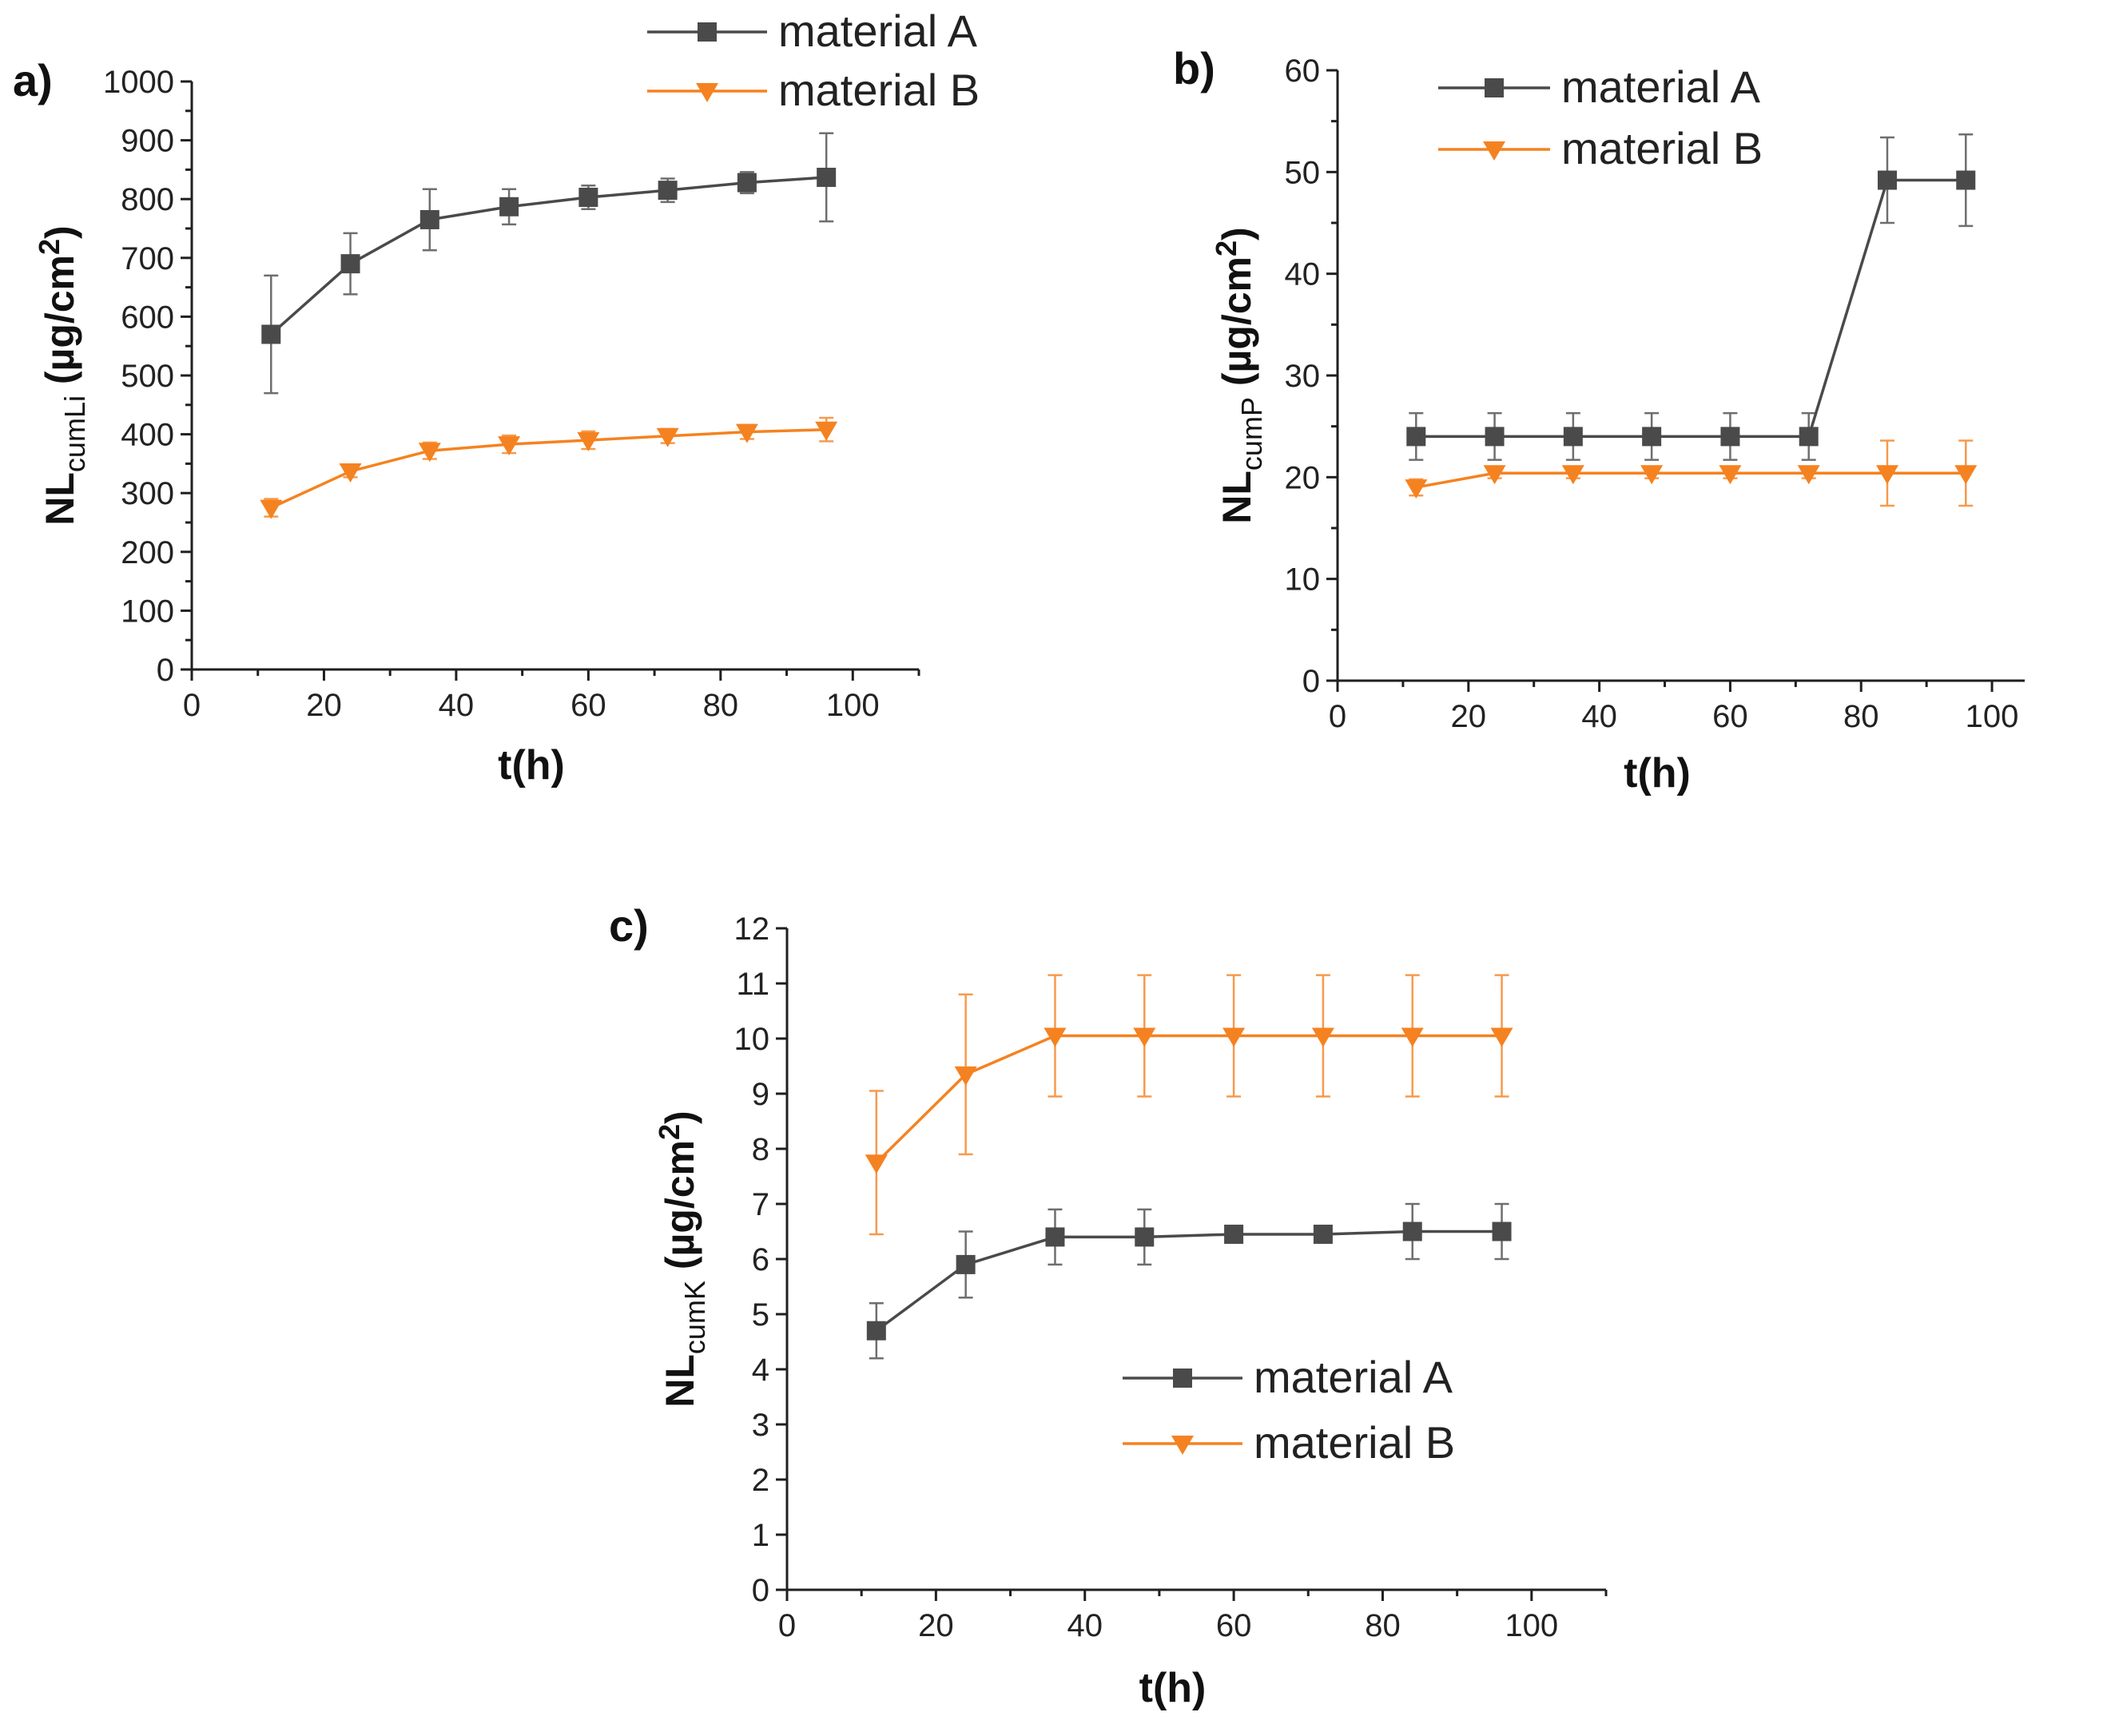 The height and width of the screenshot is (1736, 2111). Describe the element at coordinates (761, 1370) in the screenshot. I see `y-tick-label: 4` at that location.